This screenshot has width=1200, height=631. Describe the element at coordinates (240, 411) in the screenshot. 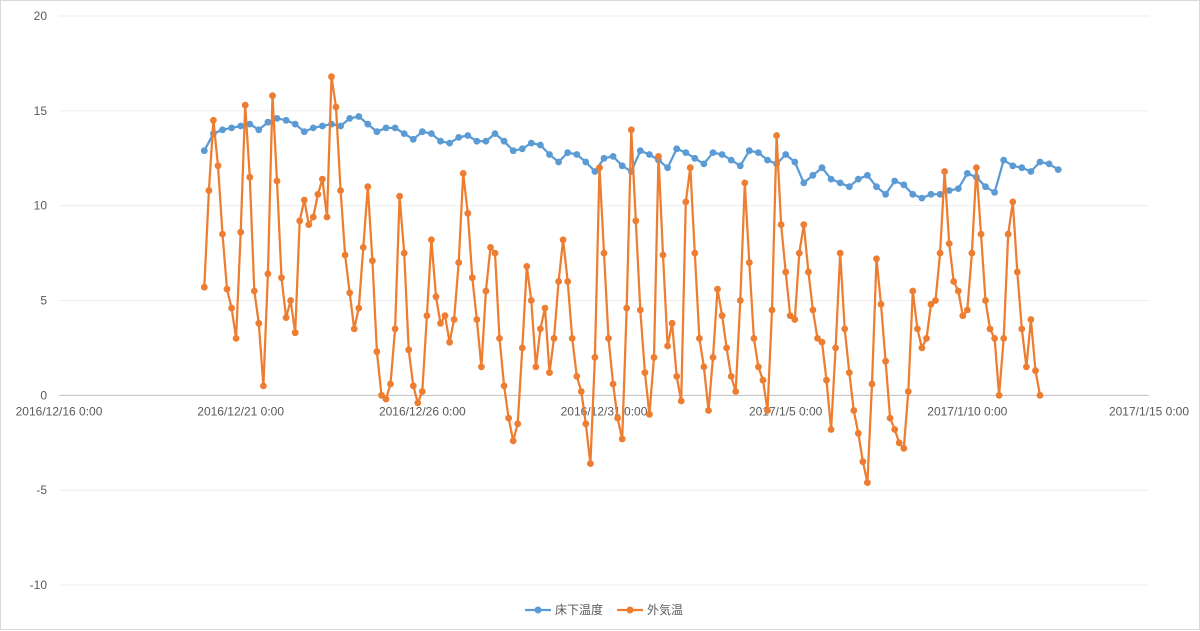

I see `x-tick-label: 2016/12/21 0:00` at that location.